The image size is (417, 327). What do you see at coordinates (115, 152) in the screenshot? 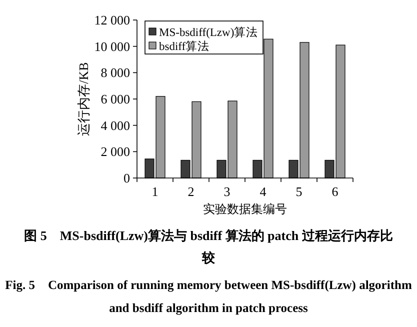
I see `y-tick-label: 2 000` at bounding box center [115, 152].